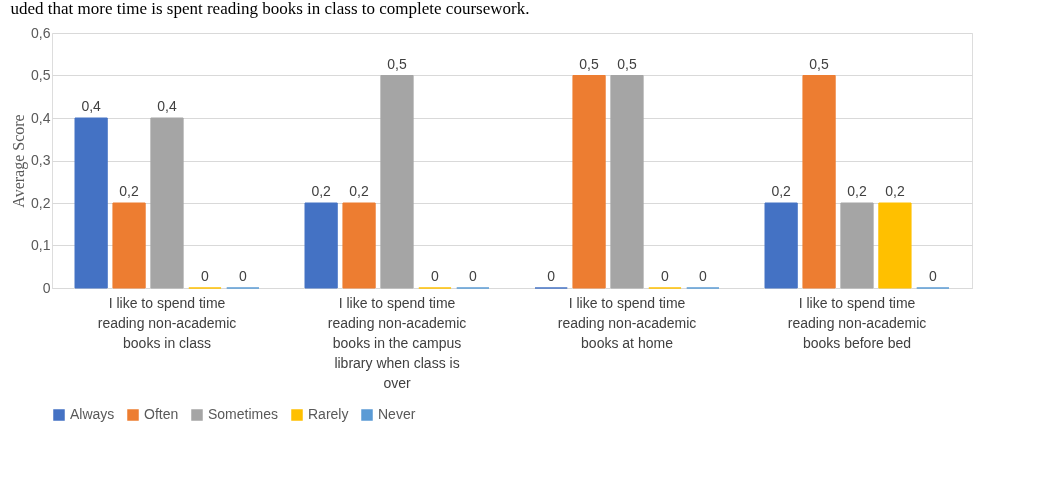 The height and width of the screenshot is (493, 1057). Describe the element at coordinates (161, 414) in the screenshot. I see `legend-label: Often` at that location.